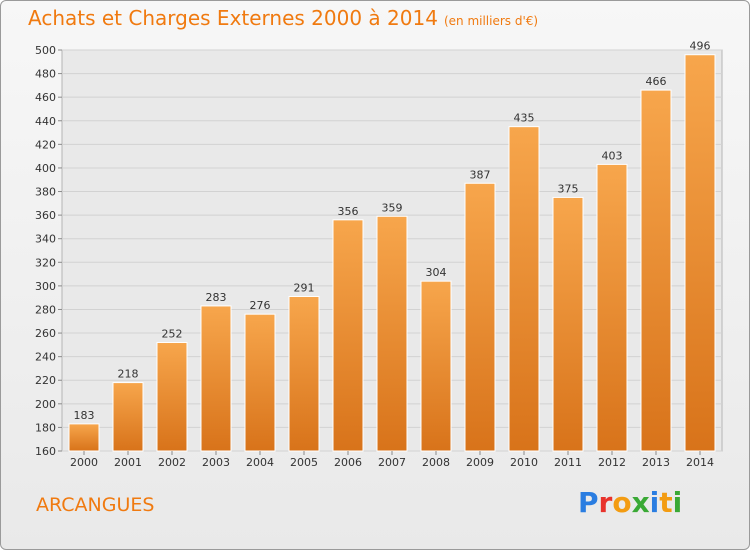  I want to click on x-tick-label: 2000, so click(84, 462).